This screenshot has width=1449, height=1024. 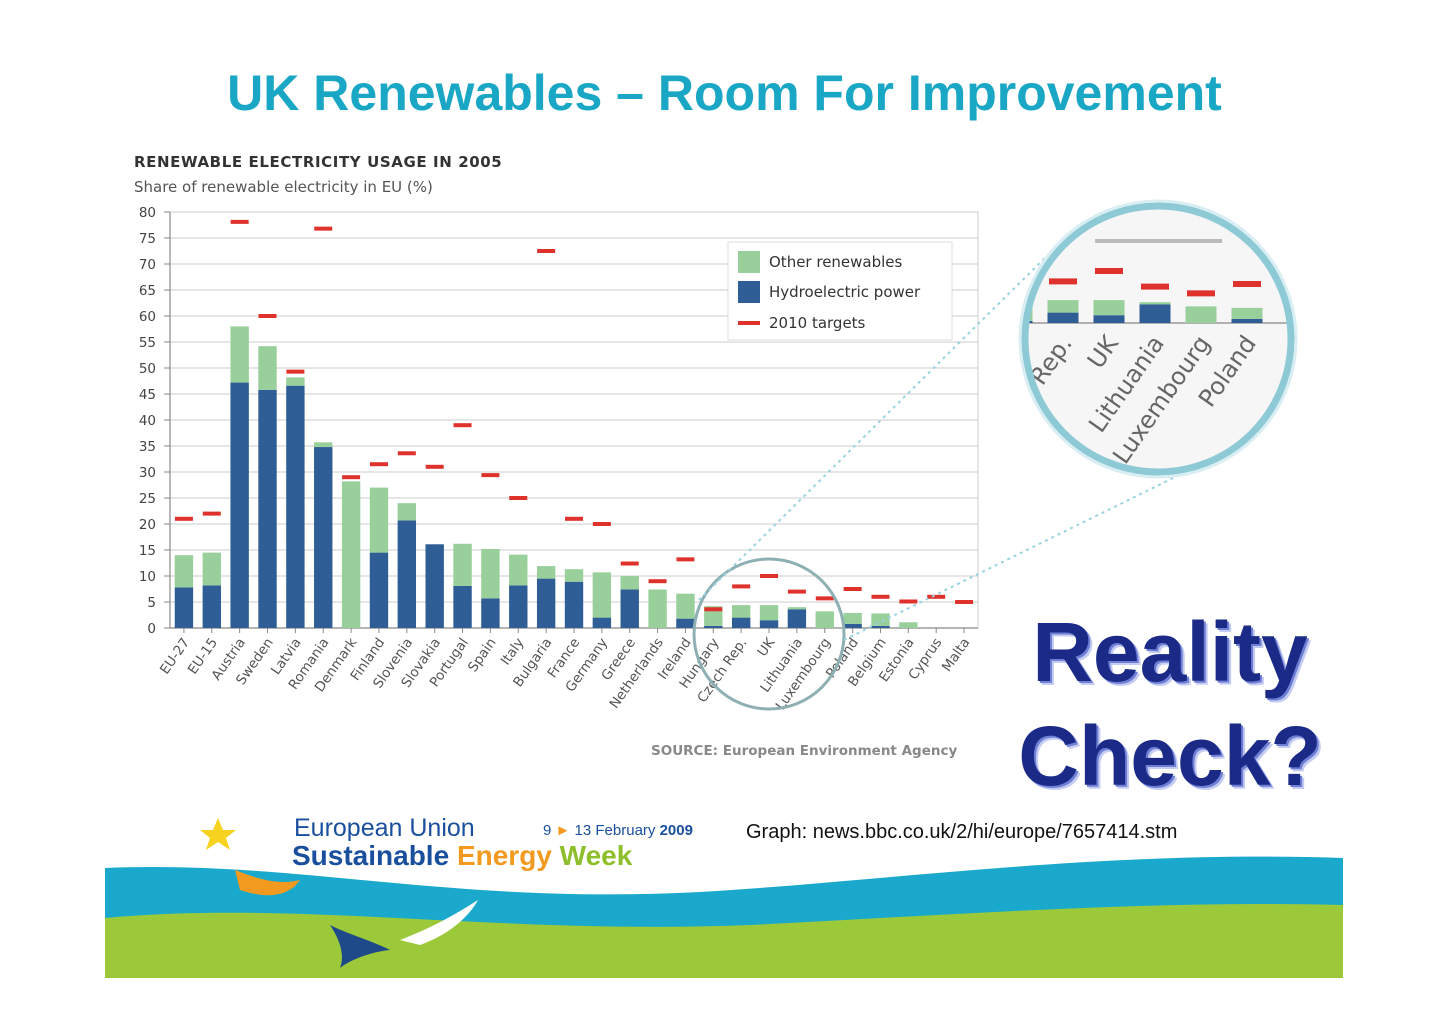 What do you see at coordinates (147, 395) in the screenshot?
I see `y-tick-label: 45` at bounding box center [147, 395].